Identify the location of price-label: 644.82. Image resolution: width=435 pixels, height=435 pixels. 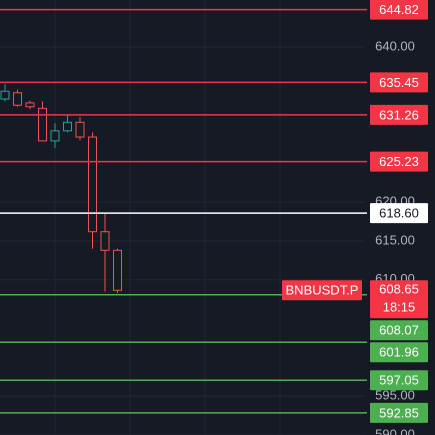
(399, 9).